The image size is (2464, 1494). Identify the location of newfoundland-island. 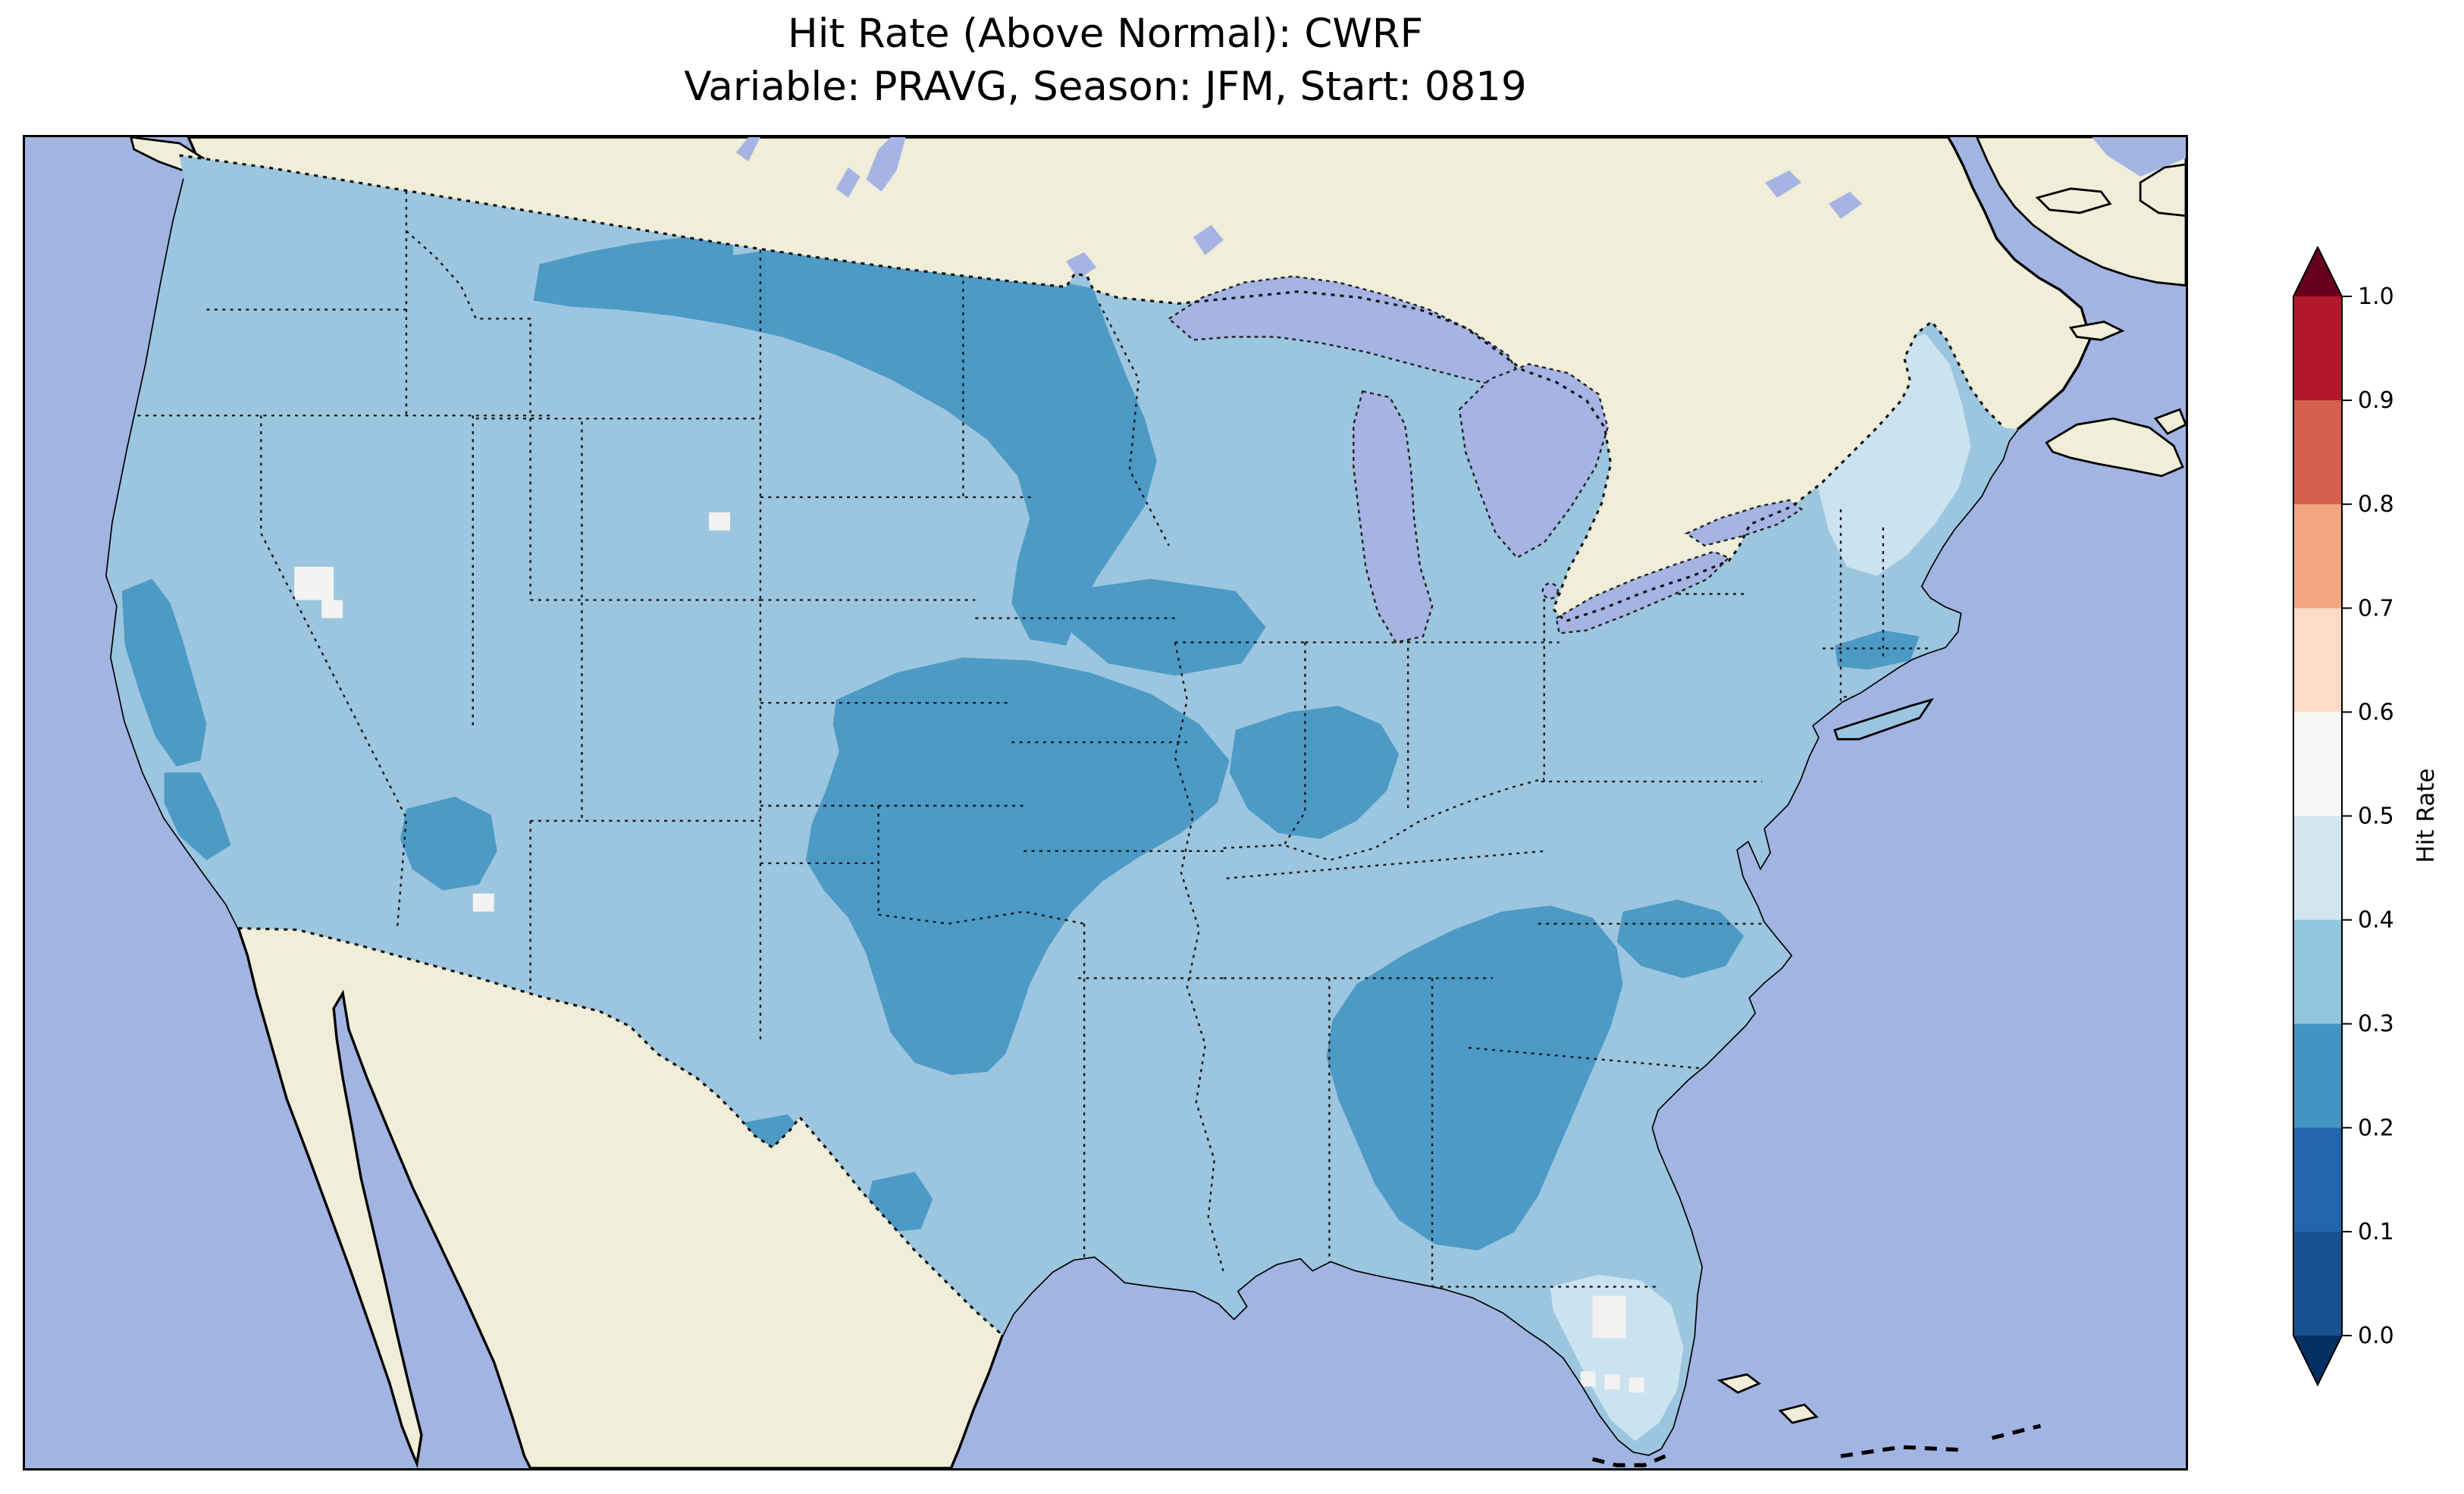
(2163, 190).